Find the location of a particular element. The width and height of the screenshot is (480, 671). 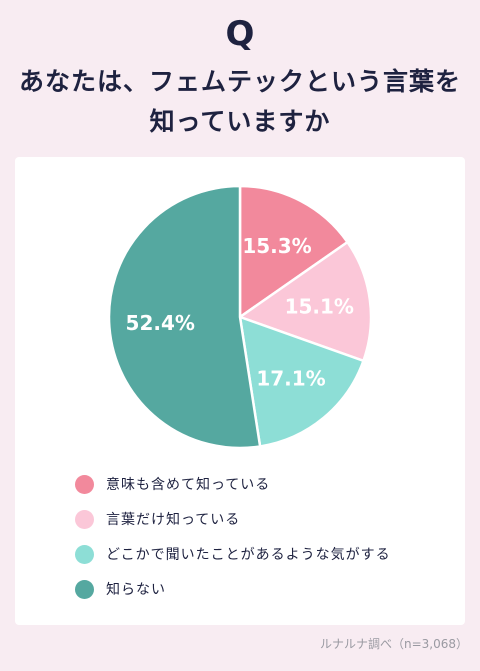

question-line-2: 知っていますか is located at coordinates (240, 121).